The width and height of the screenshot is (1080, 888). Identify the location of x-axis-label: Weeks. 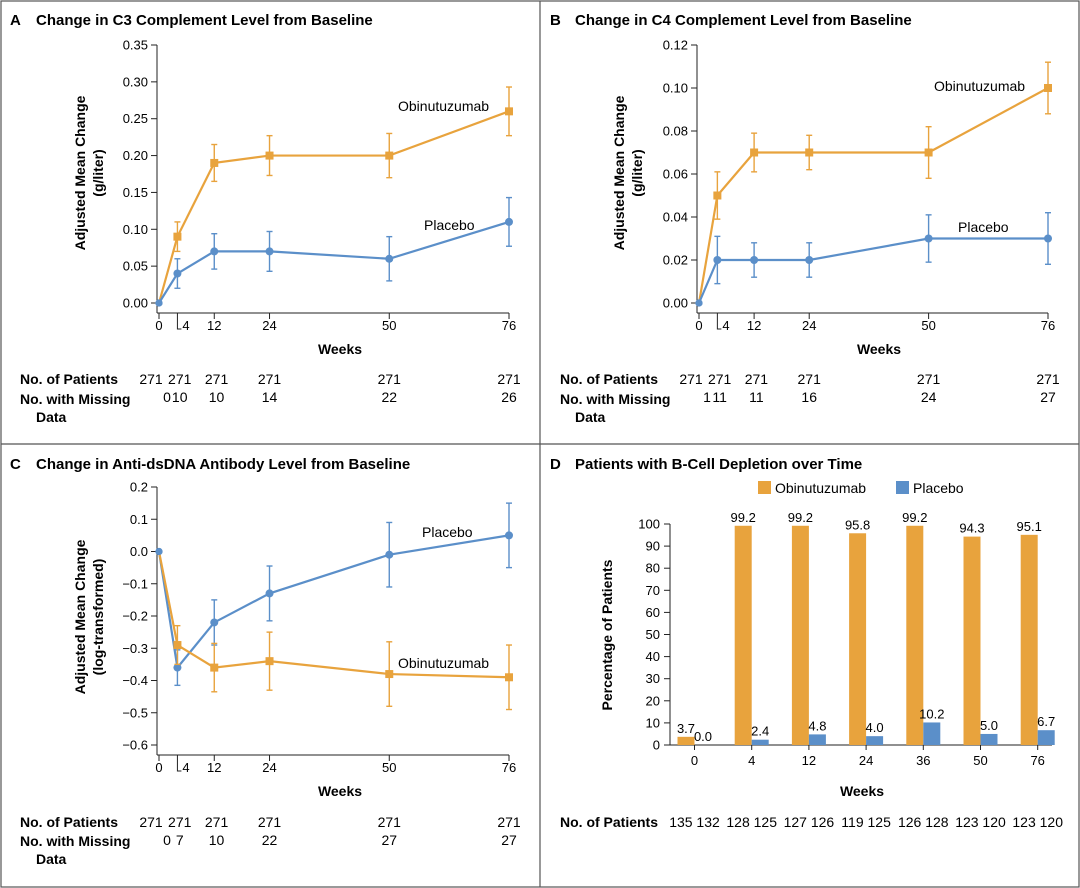
(340, 791).